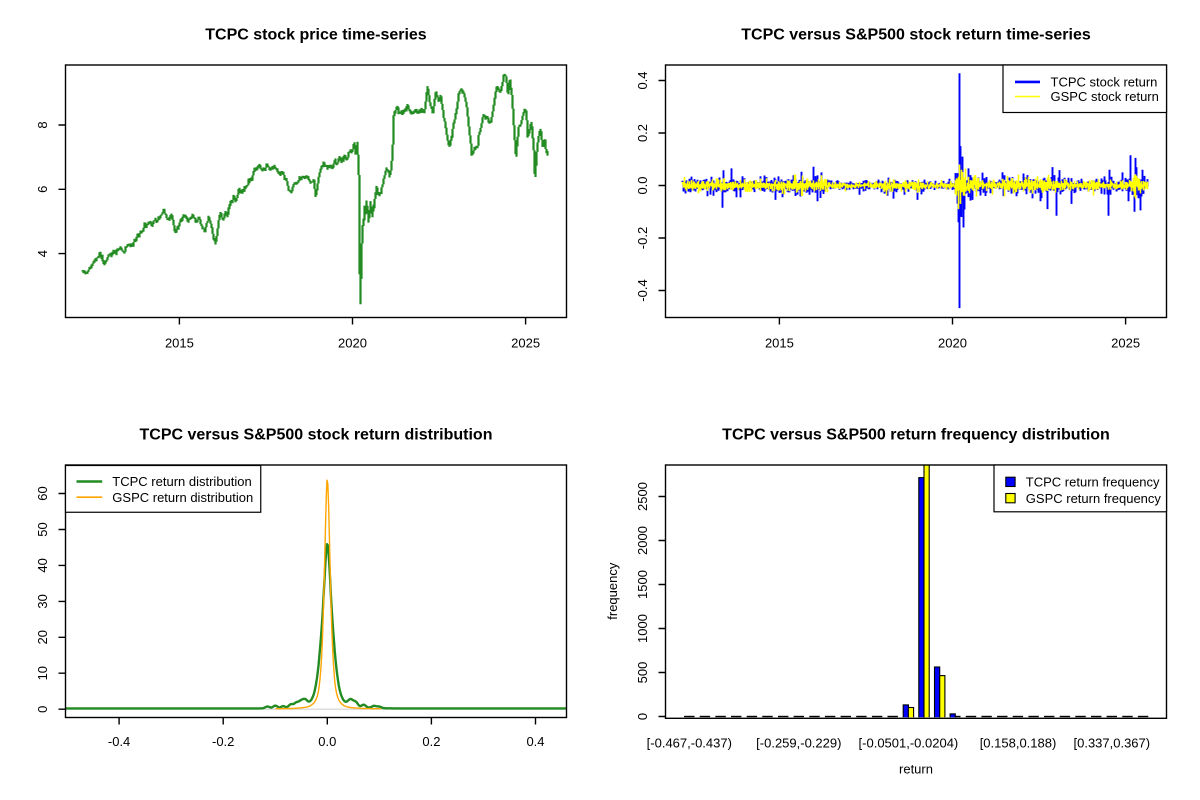 Image resolution: width=1200 pixels, height=800 pixels. Describe the element at coordinates (42, 253) in the screenshot. I see `svg-text: 4` at that location.